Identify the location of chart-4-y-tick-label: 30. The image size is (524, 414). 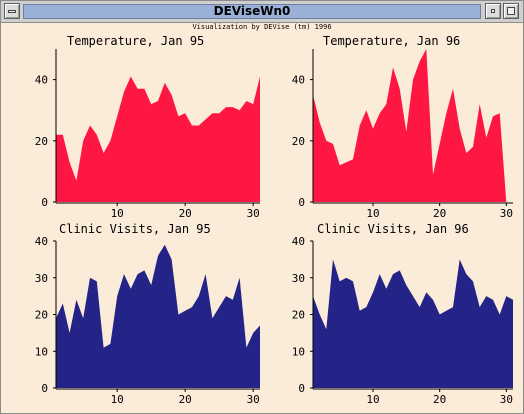
(298, 278).